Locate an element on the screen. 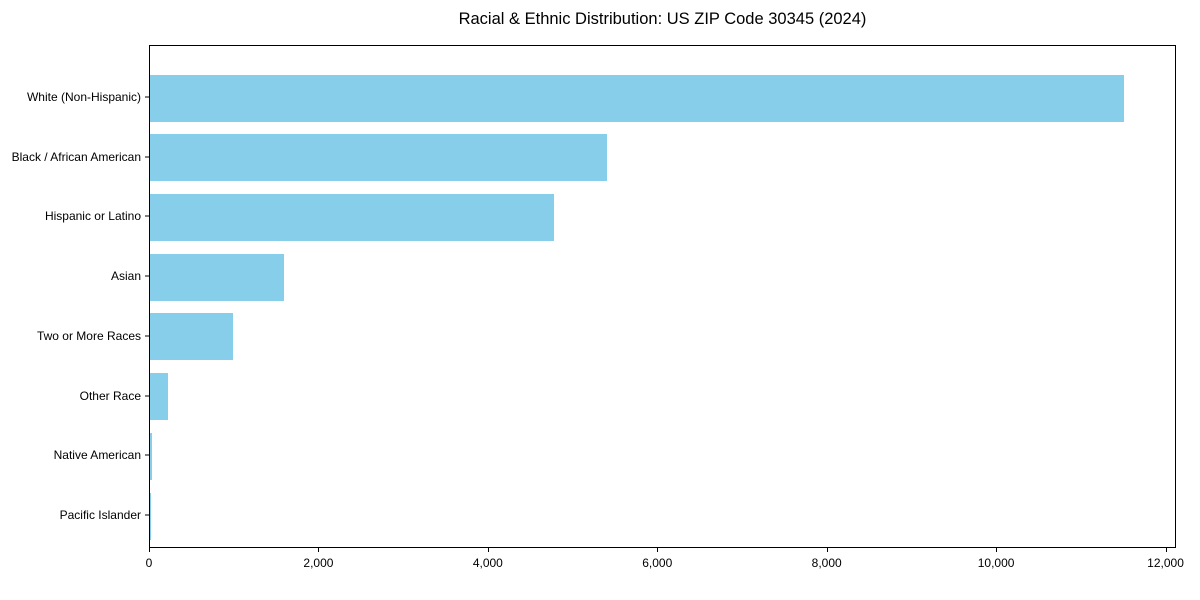 This screenshot has width=1200, height=600. y-tick-label: Pacific Islander is located at coordinates (100, 515).